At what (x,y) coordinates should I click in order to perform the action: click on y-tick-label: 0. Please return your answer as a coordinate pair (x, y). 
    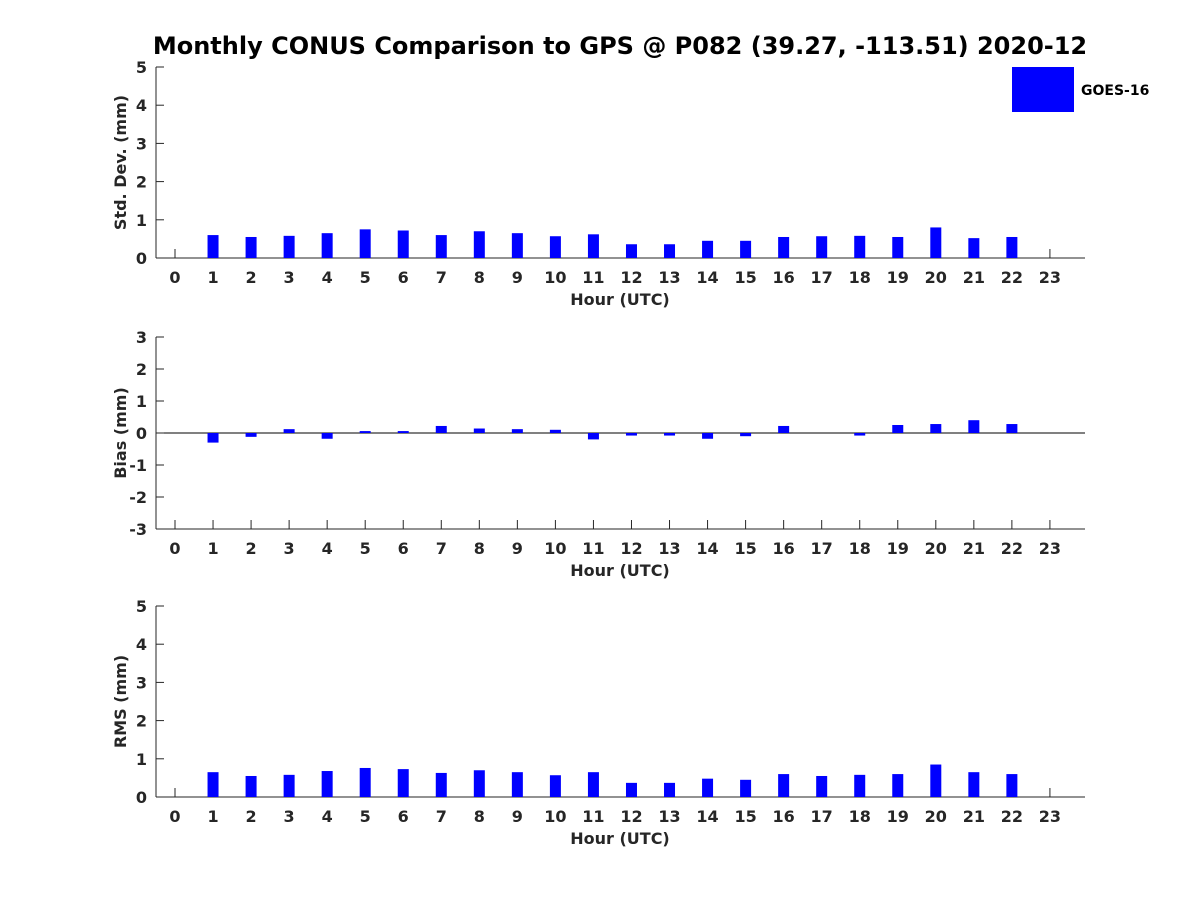
    Looking at the image, I should click on (141, 433).